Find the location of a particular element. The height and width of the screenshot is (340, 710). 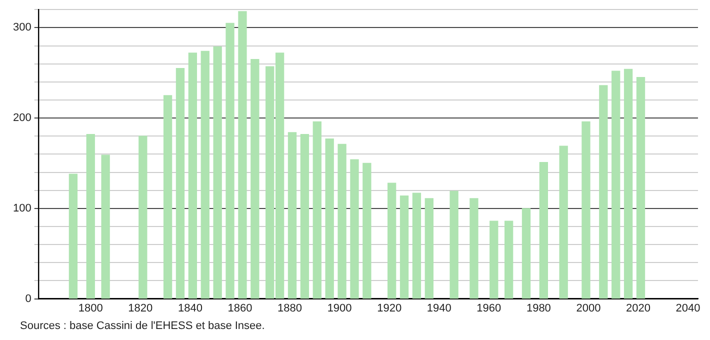

source-note: Sources : base Cassini de l'EHESS et base Insee. is located at coordinates (142, 326).